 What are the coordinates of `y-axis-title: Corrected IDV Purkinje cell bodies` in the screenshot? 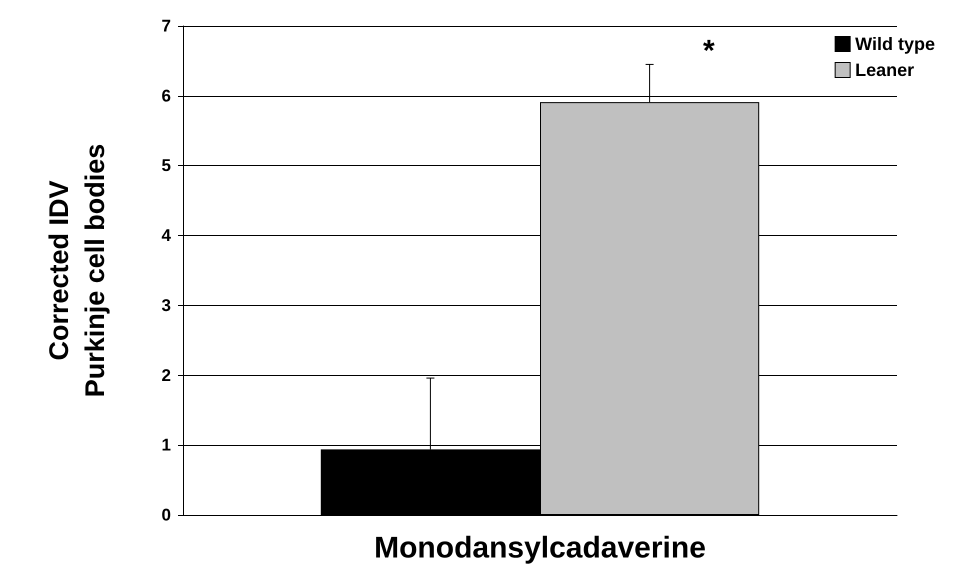 It's located at (77, 271).